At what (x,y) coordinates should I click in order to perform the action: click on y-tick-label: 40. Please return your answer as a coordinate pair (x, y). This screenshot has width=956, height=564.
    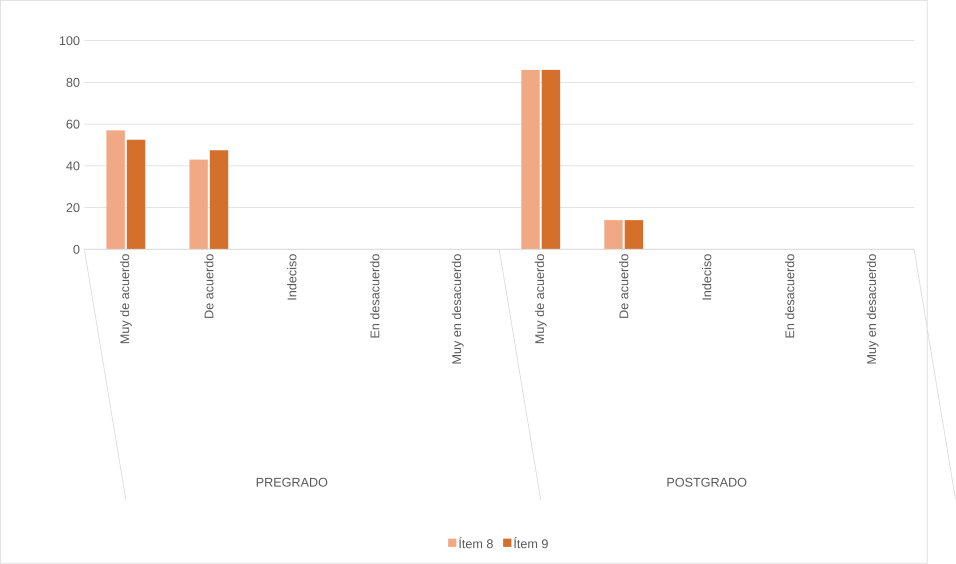
    Looking at the image, I should click on (73, 166).